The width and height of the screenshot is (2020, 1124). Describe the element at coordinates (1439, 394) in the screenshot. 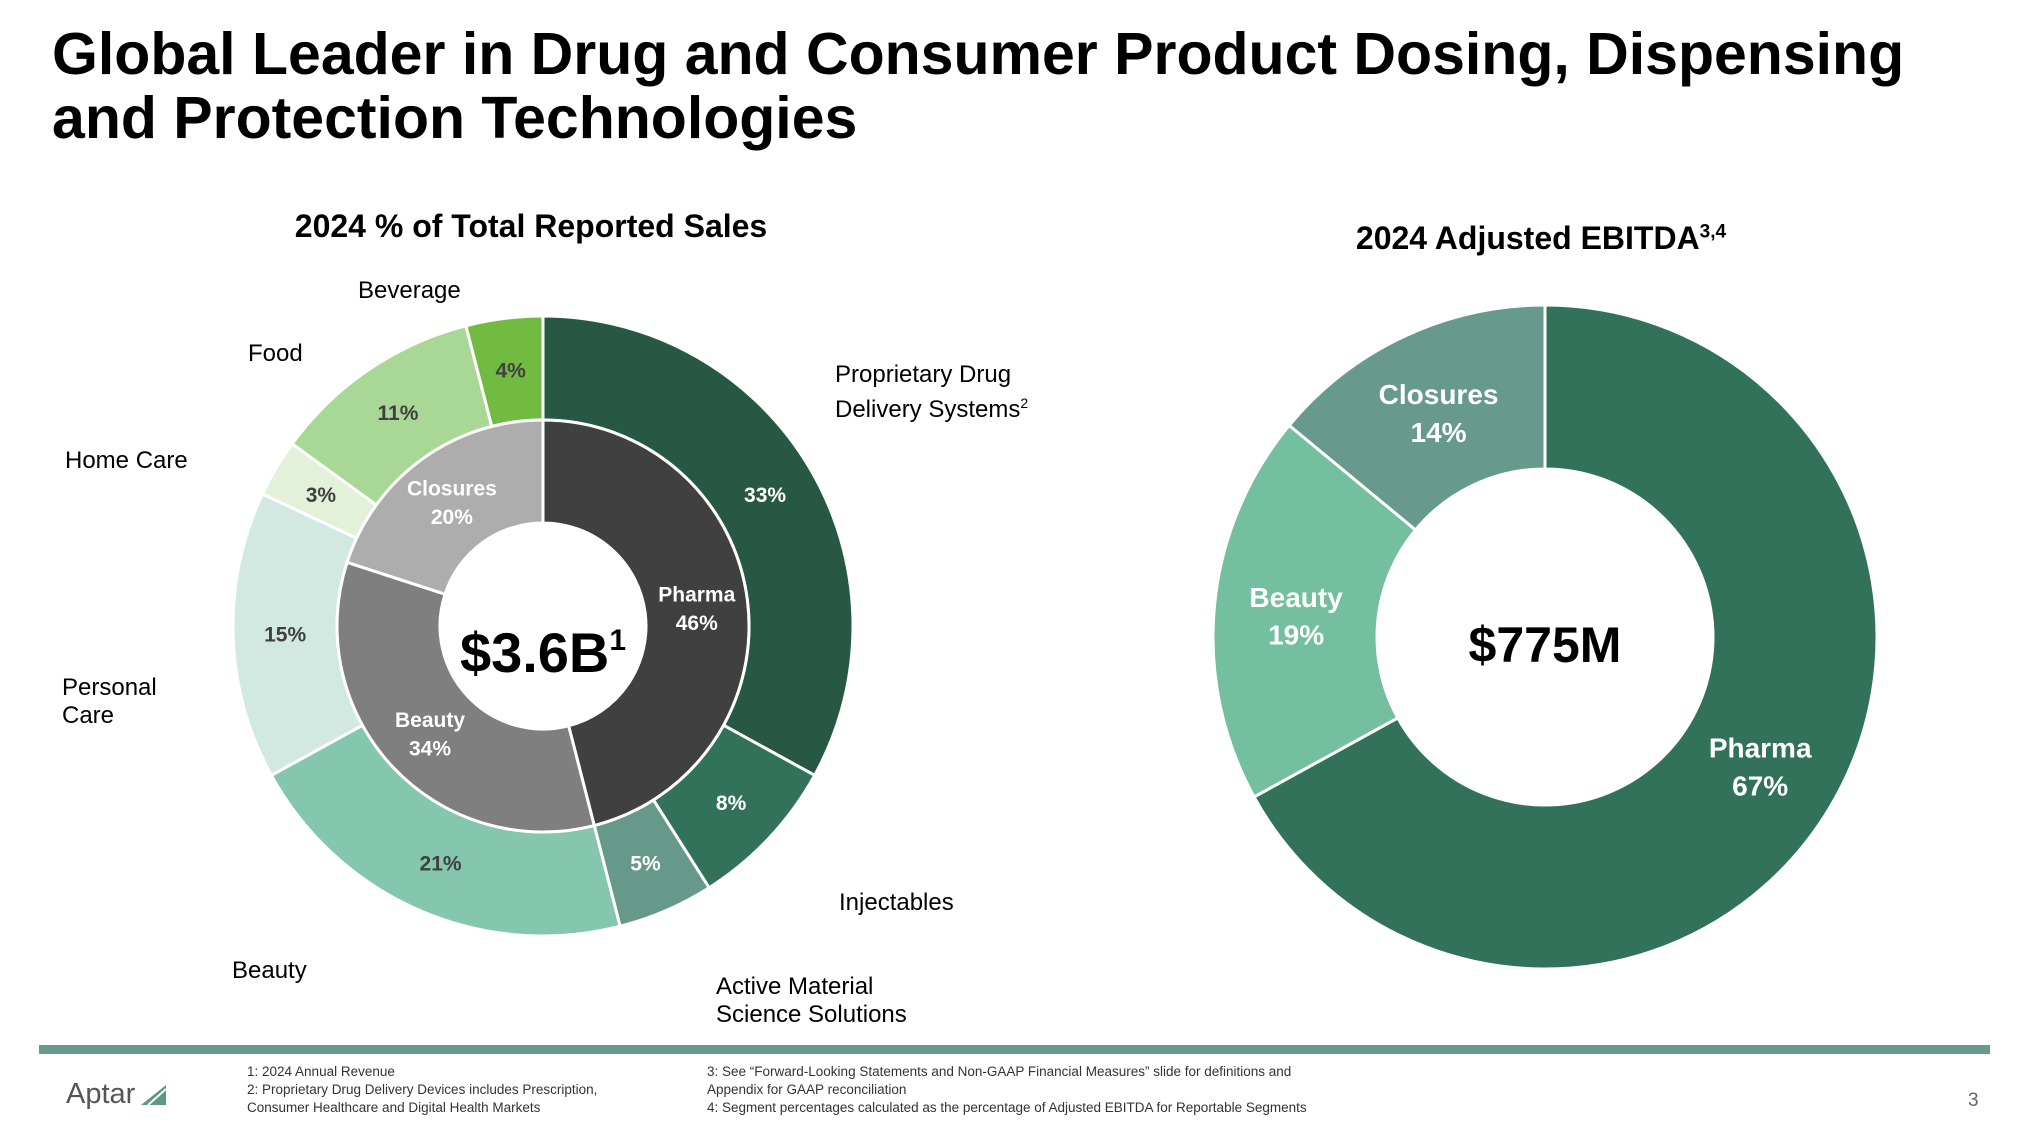

I see `ebitda-label-label: Closures` at that location.